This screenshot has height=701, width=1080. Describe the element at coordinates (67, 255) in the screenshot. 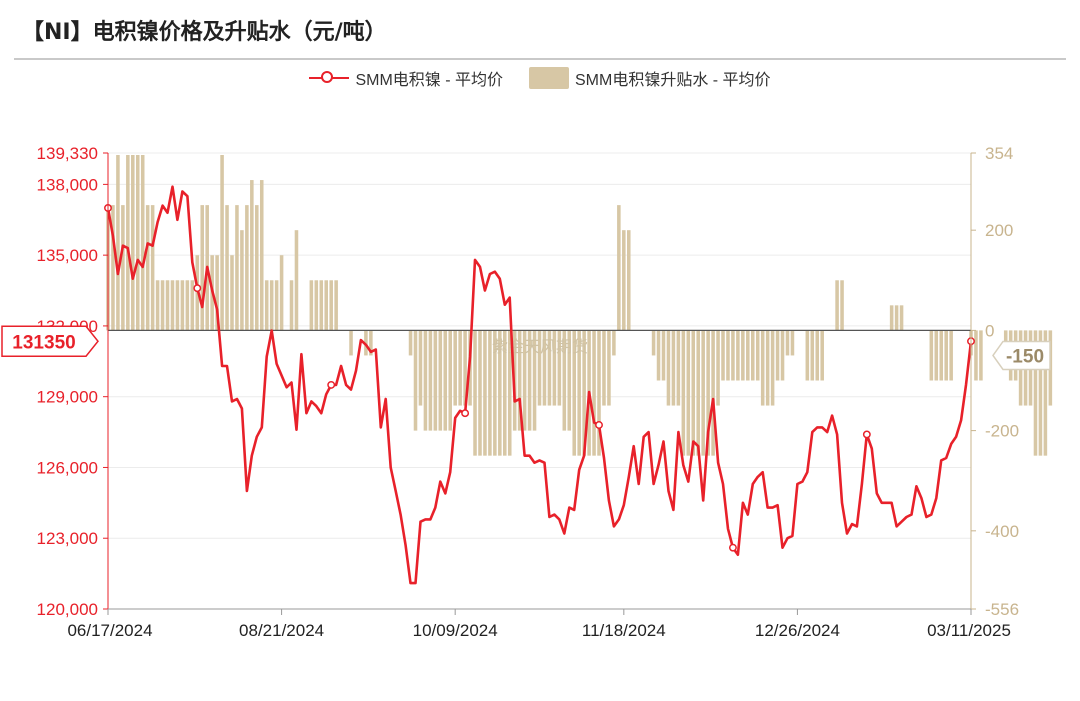

I see `left-tick-label-2: 135,000` at that location.